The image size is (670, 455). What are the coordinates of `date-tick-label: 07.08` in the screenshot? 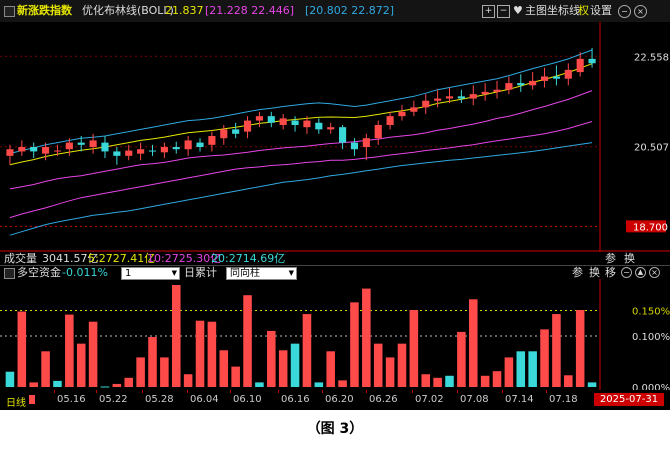 It's located at (474, 399).